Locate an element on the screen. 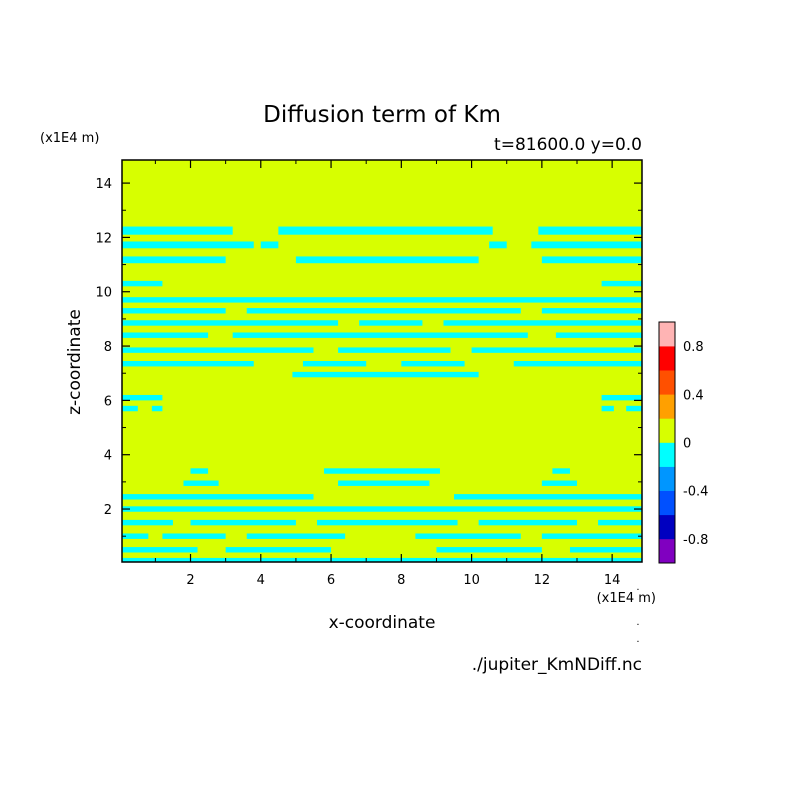  colorbar-tick-label: -0.8 is located at coordinates (695, 540).